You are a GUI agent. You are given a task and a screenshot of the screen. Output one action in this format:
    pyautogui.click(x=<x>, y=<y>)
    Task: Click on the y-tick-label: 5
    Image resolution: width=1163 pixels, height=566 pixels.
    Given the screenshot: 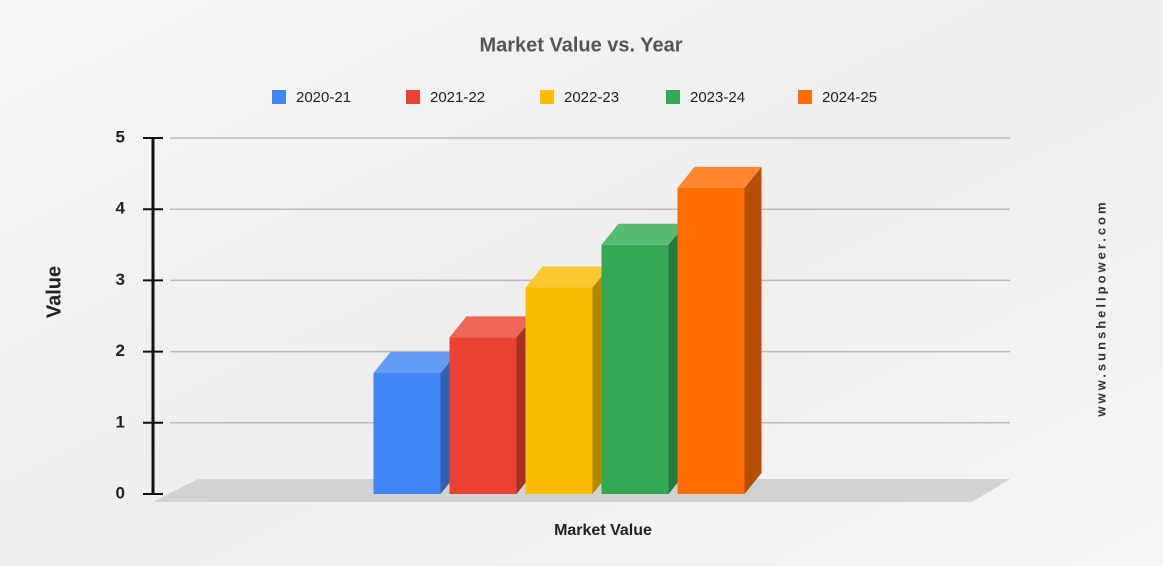 What is the action you would take?
    pyautogui.click(x=120, y=136)
    